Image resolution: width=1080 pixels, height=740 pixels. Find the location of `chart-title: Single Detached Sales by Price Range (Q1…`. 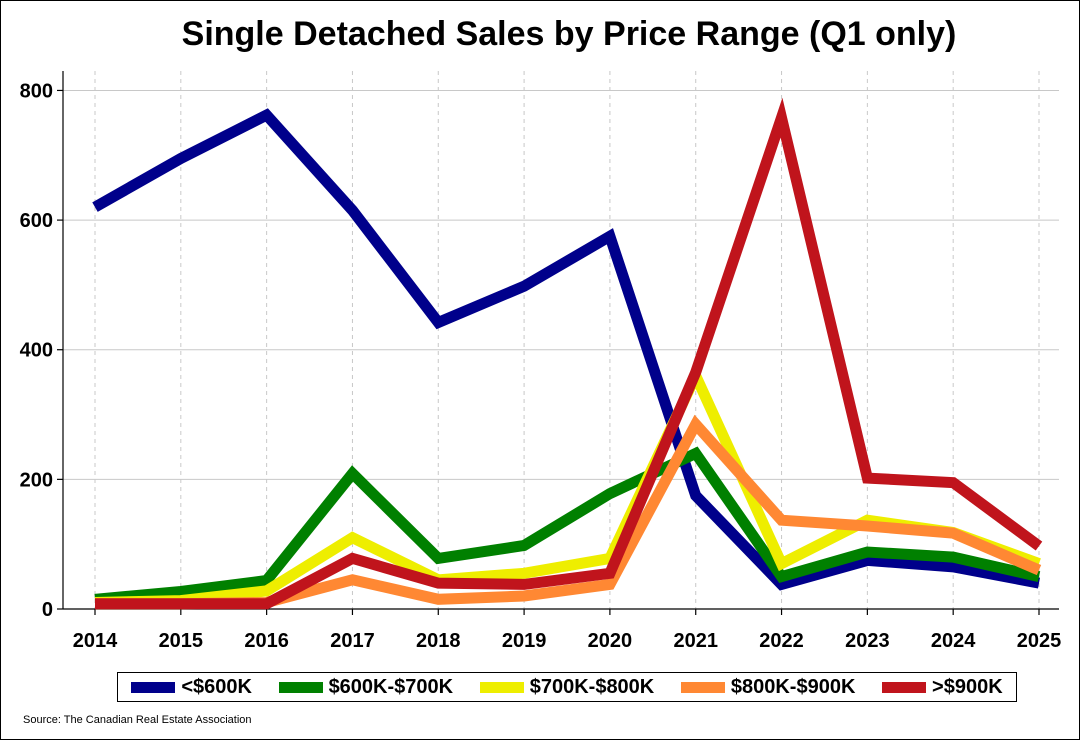

chart-title: Single Detached Sales by Price Range (Q1… is located at coordinates (569, 34).